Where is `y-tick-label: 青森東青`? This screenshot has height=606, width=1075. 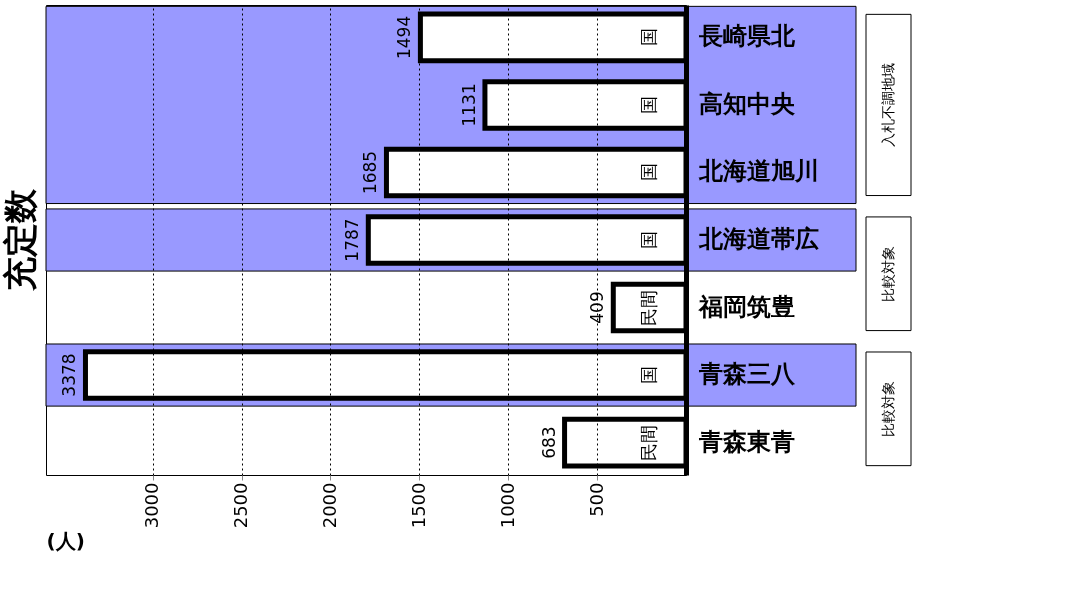 y-tick-label: 青森東青 is located at coordinates (746, 441).